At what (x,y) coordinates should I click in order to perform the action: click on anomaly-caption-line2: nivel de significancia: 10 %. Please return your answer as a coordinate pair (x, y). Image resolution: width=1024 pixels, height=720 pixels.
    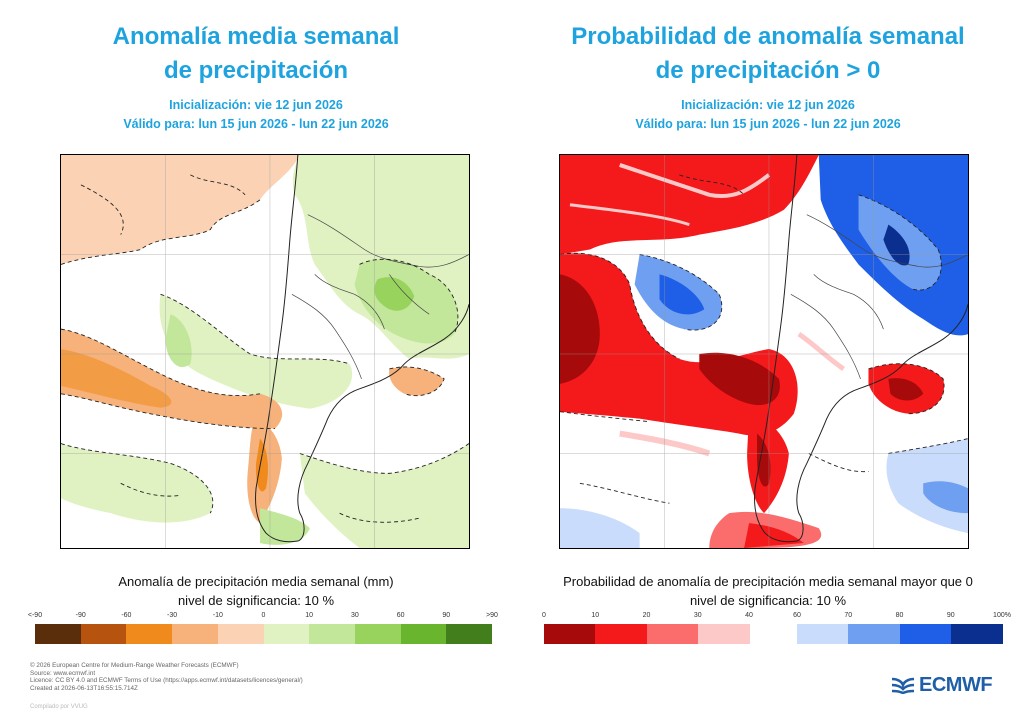
    Looking at the image, I should click on (256, 600).